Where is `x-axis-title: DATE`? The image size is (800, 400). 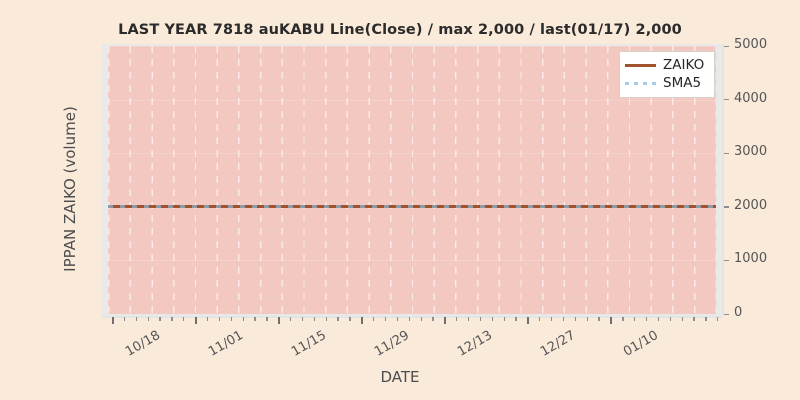 x-axis-title: DATE is located at coordinates (400, 377).